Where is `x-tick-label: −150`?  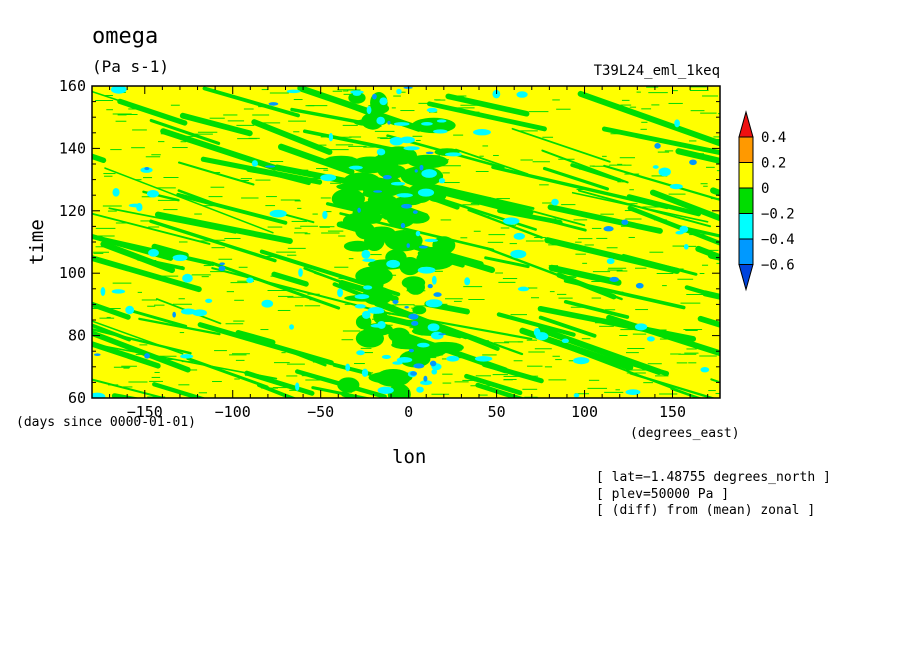 x-tick-label: −150 is located at coordinates (145, 412).